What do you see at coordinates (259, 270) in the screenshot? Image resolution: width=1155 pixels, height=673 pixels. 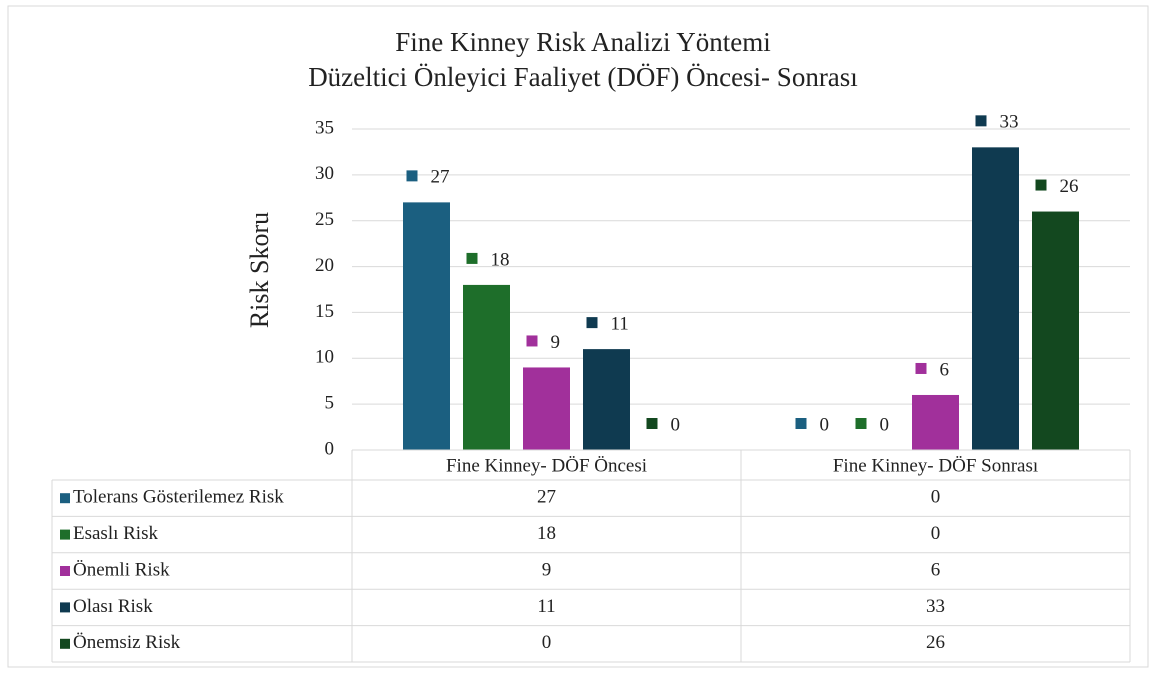 I see `y-axis-label: Risk Skoru` at bounding box center [259, 270].